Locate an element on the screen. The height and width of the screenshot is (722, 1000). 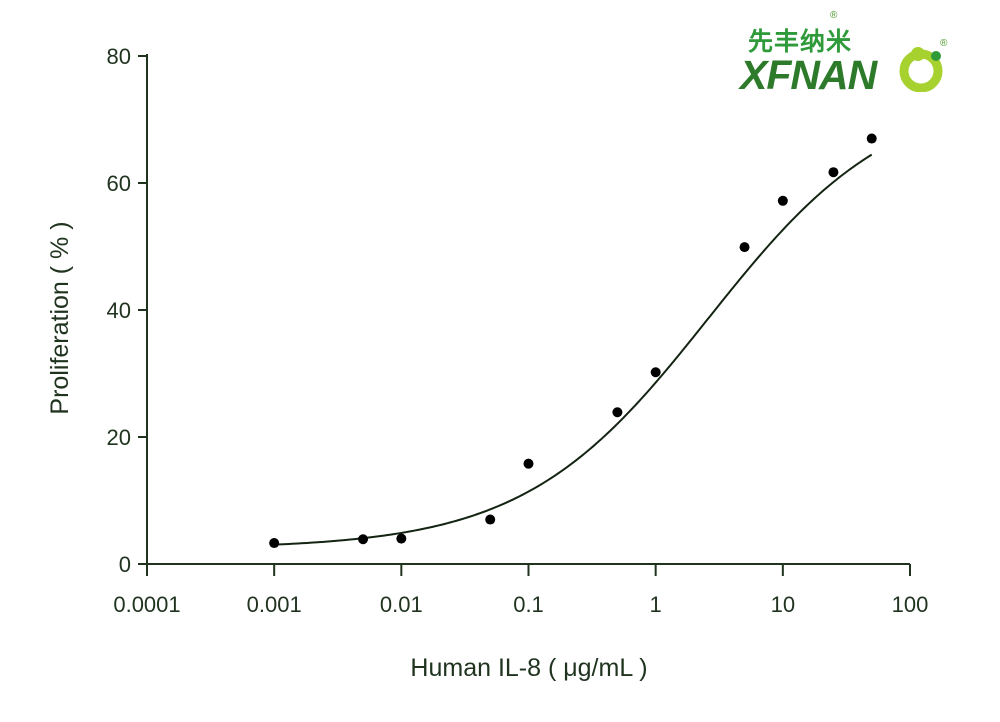
y-tick-label: 60 is located at coordinates (119, 183).